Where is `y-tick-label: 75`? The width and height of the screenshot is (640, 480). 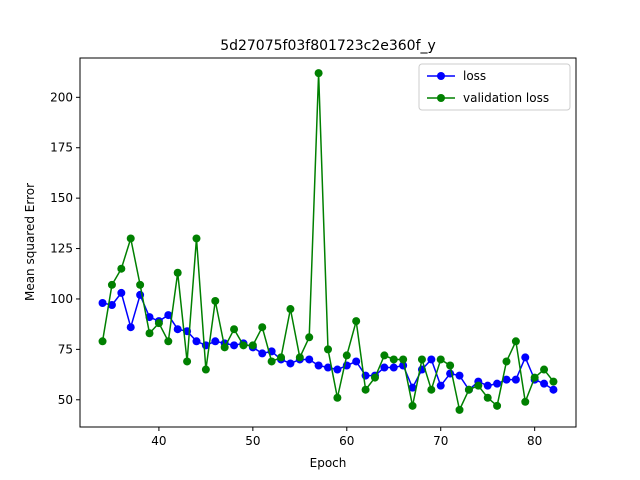
y-tick-label: 75 is located at coordinates (65, 349).